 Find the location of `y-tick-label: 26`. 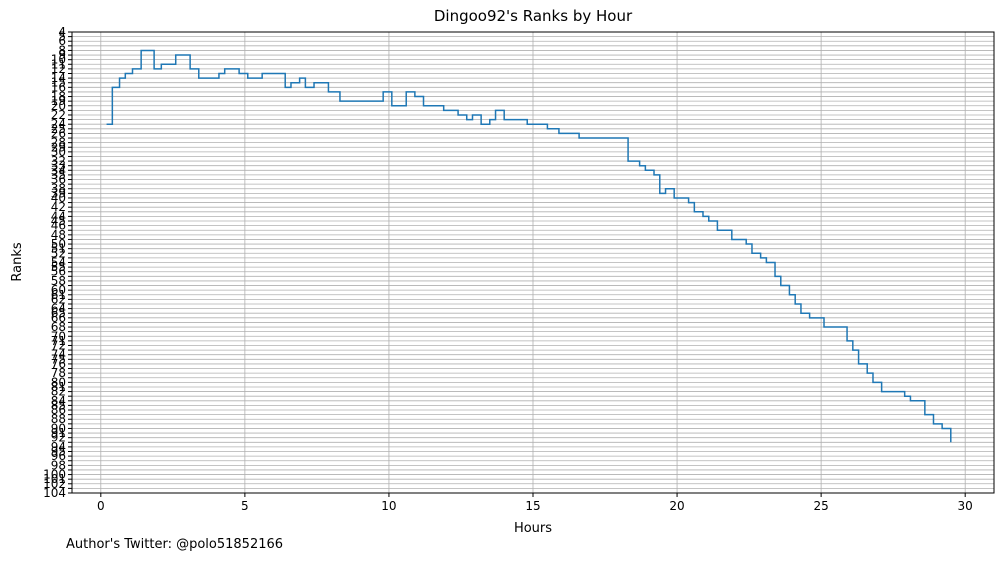

y-tick-label: 26 is located at coordinates (58, 133).